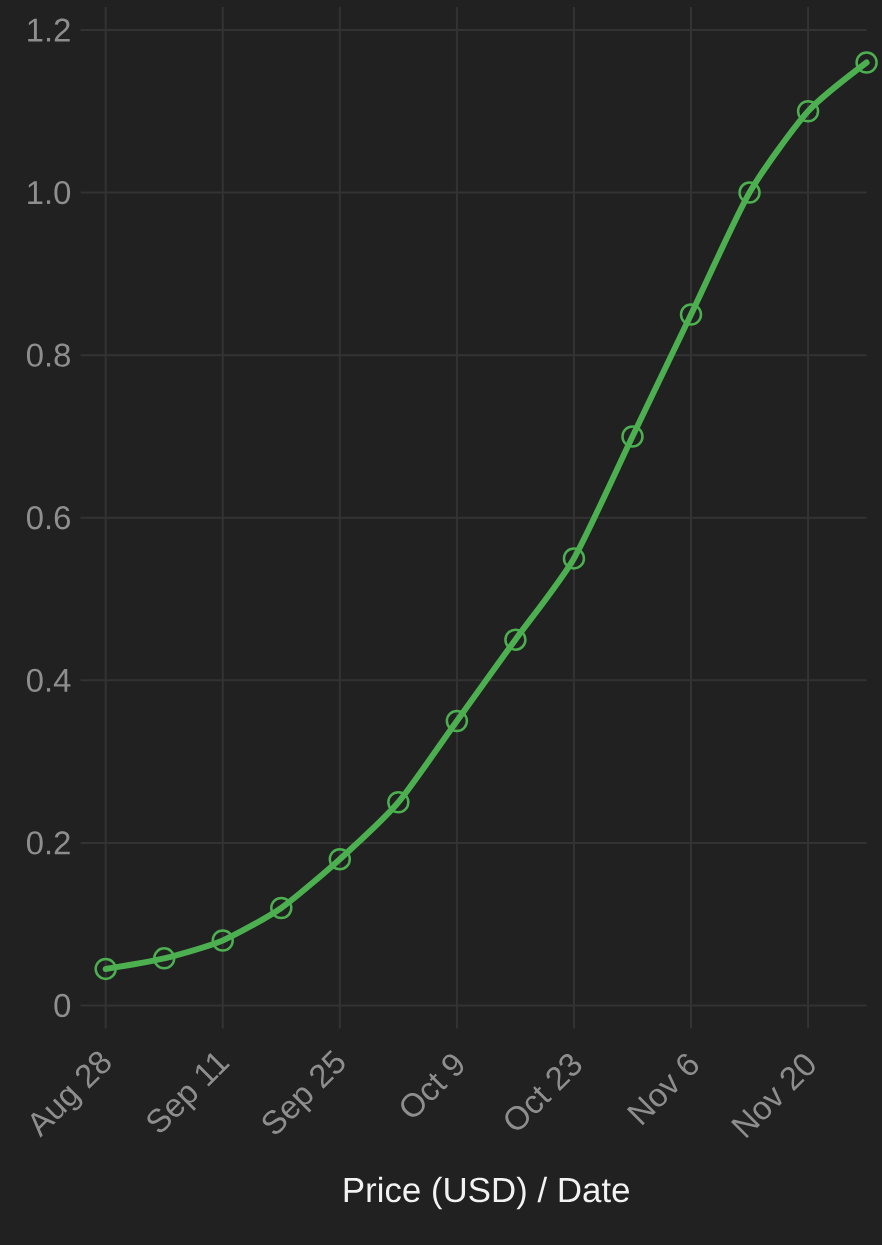 This screenshot has height=1245, width=882. Describe the element at coordinates (543, 1092) in the screenshot. I see `x-tick-label: Oct 23` at that location.